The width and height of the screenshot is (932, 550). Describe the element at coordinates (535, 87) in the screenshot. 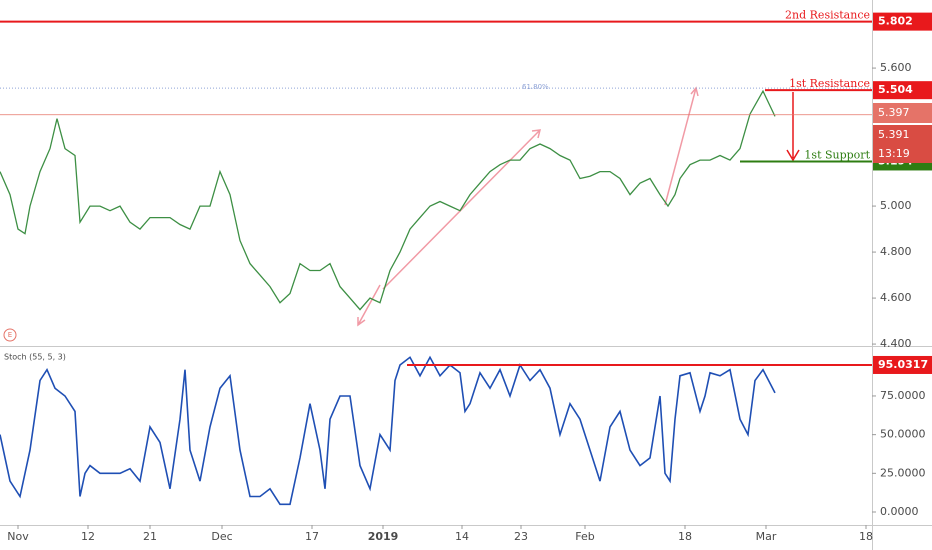

I see `fib-label: 61.80%` at that location.